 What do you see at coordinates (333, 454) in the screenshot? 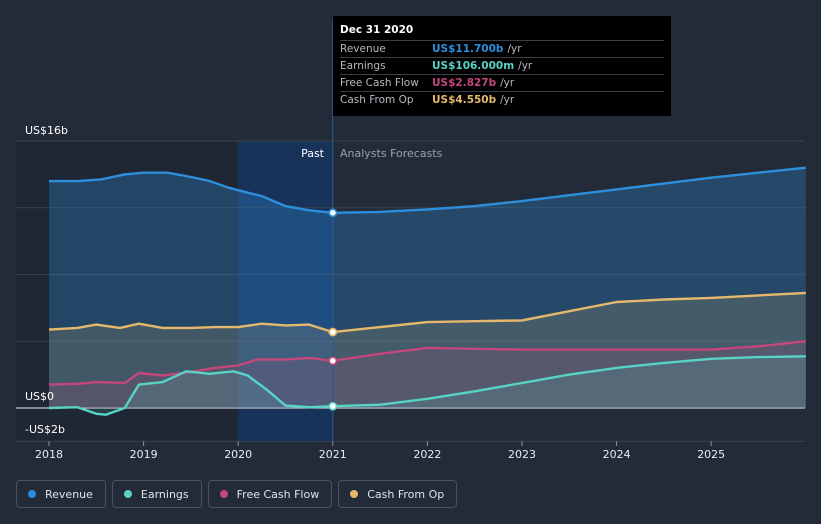
I see `x-tick-label: 2021` at bounding box center [333, 454].